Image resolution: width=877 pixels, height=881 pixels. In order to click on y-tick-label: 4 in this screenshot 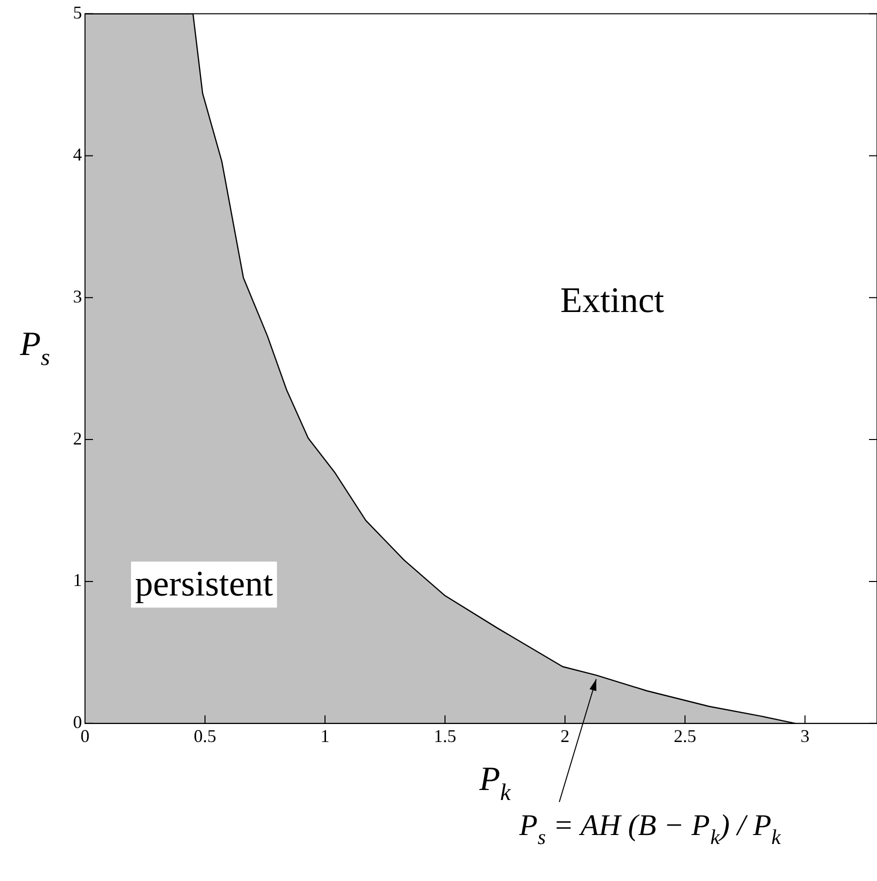, I will do `click(77, 154)`.